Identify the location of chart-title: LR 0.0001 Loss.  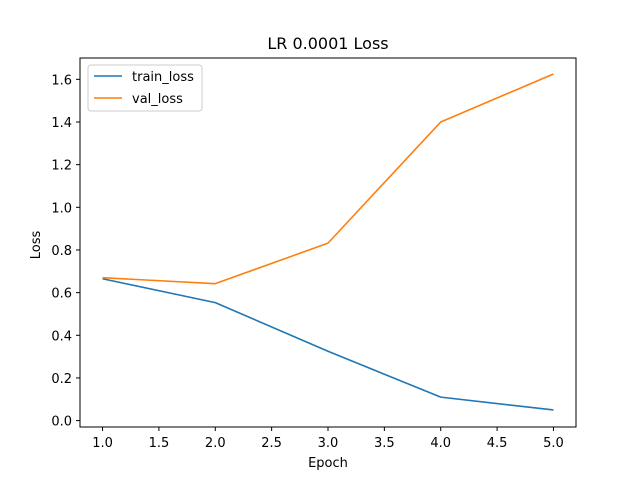
(327, 43).